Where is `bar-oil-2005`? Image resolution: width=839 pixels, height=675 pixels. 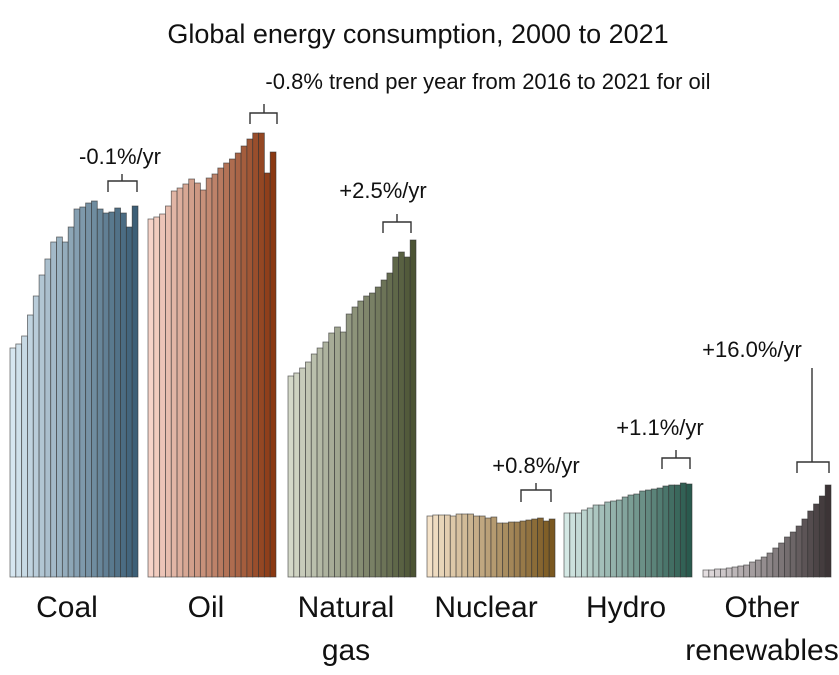
bar-oil-2005 is located at coordinates (180, 382).